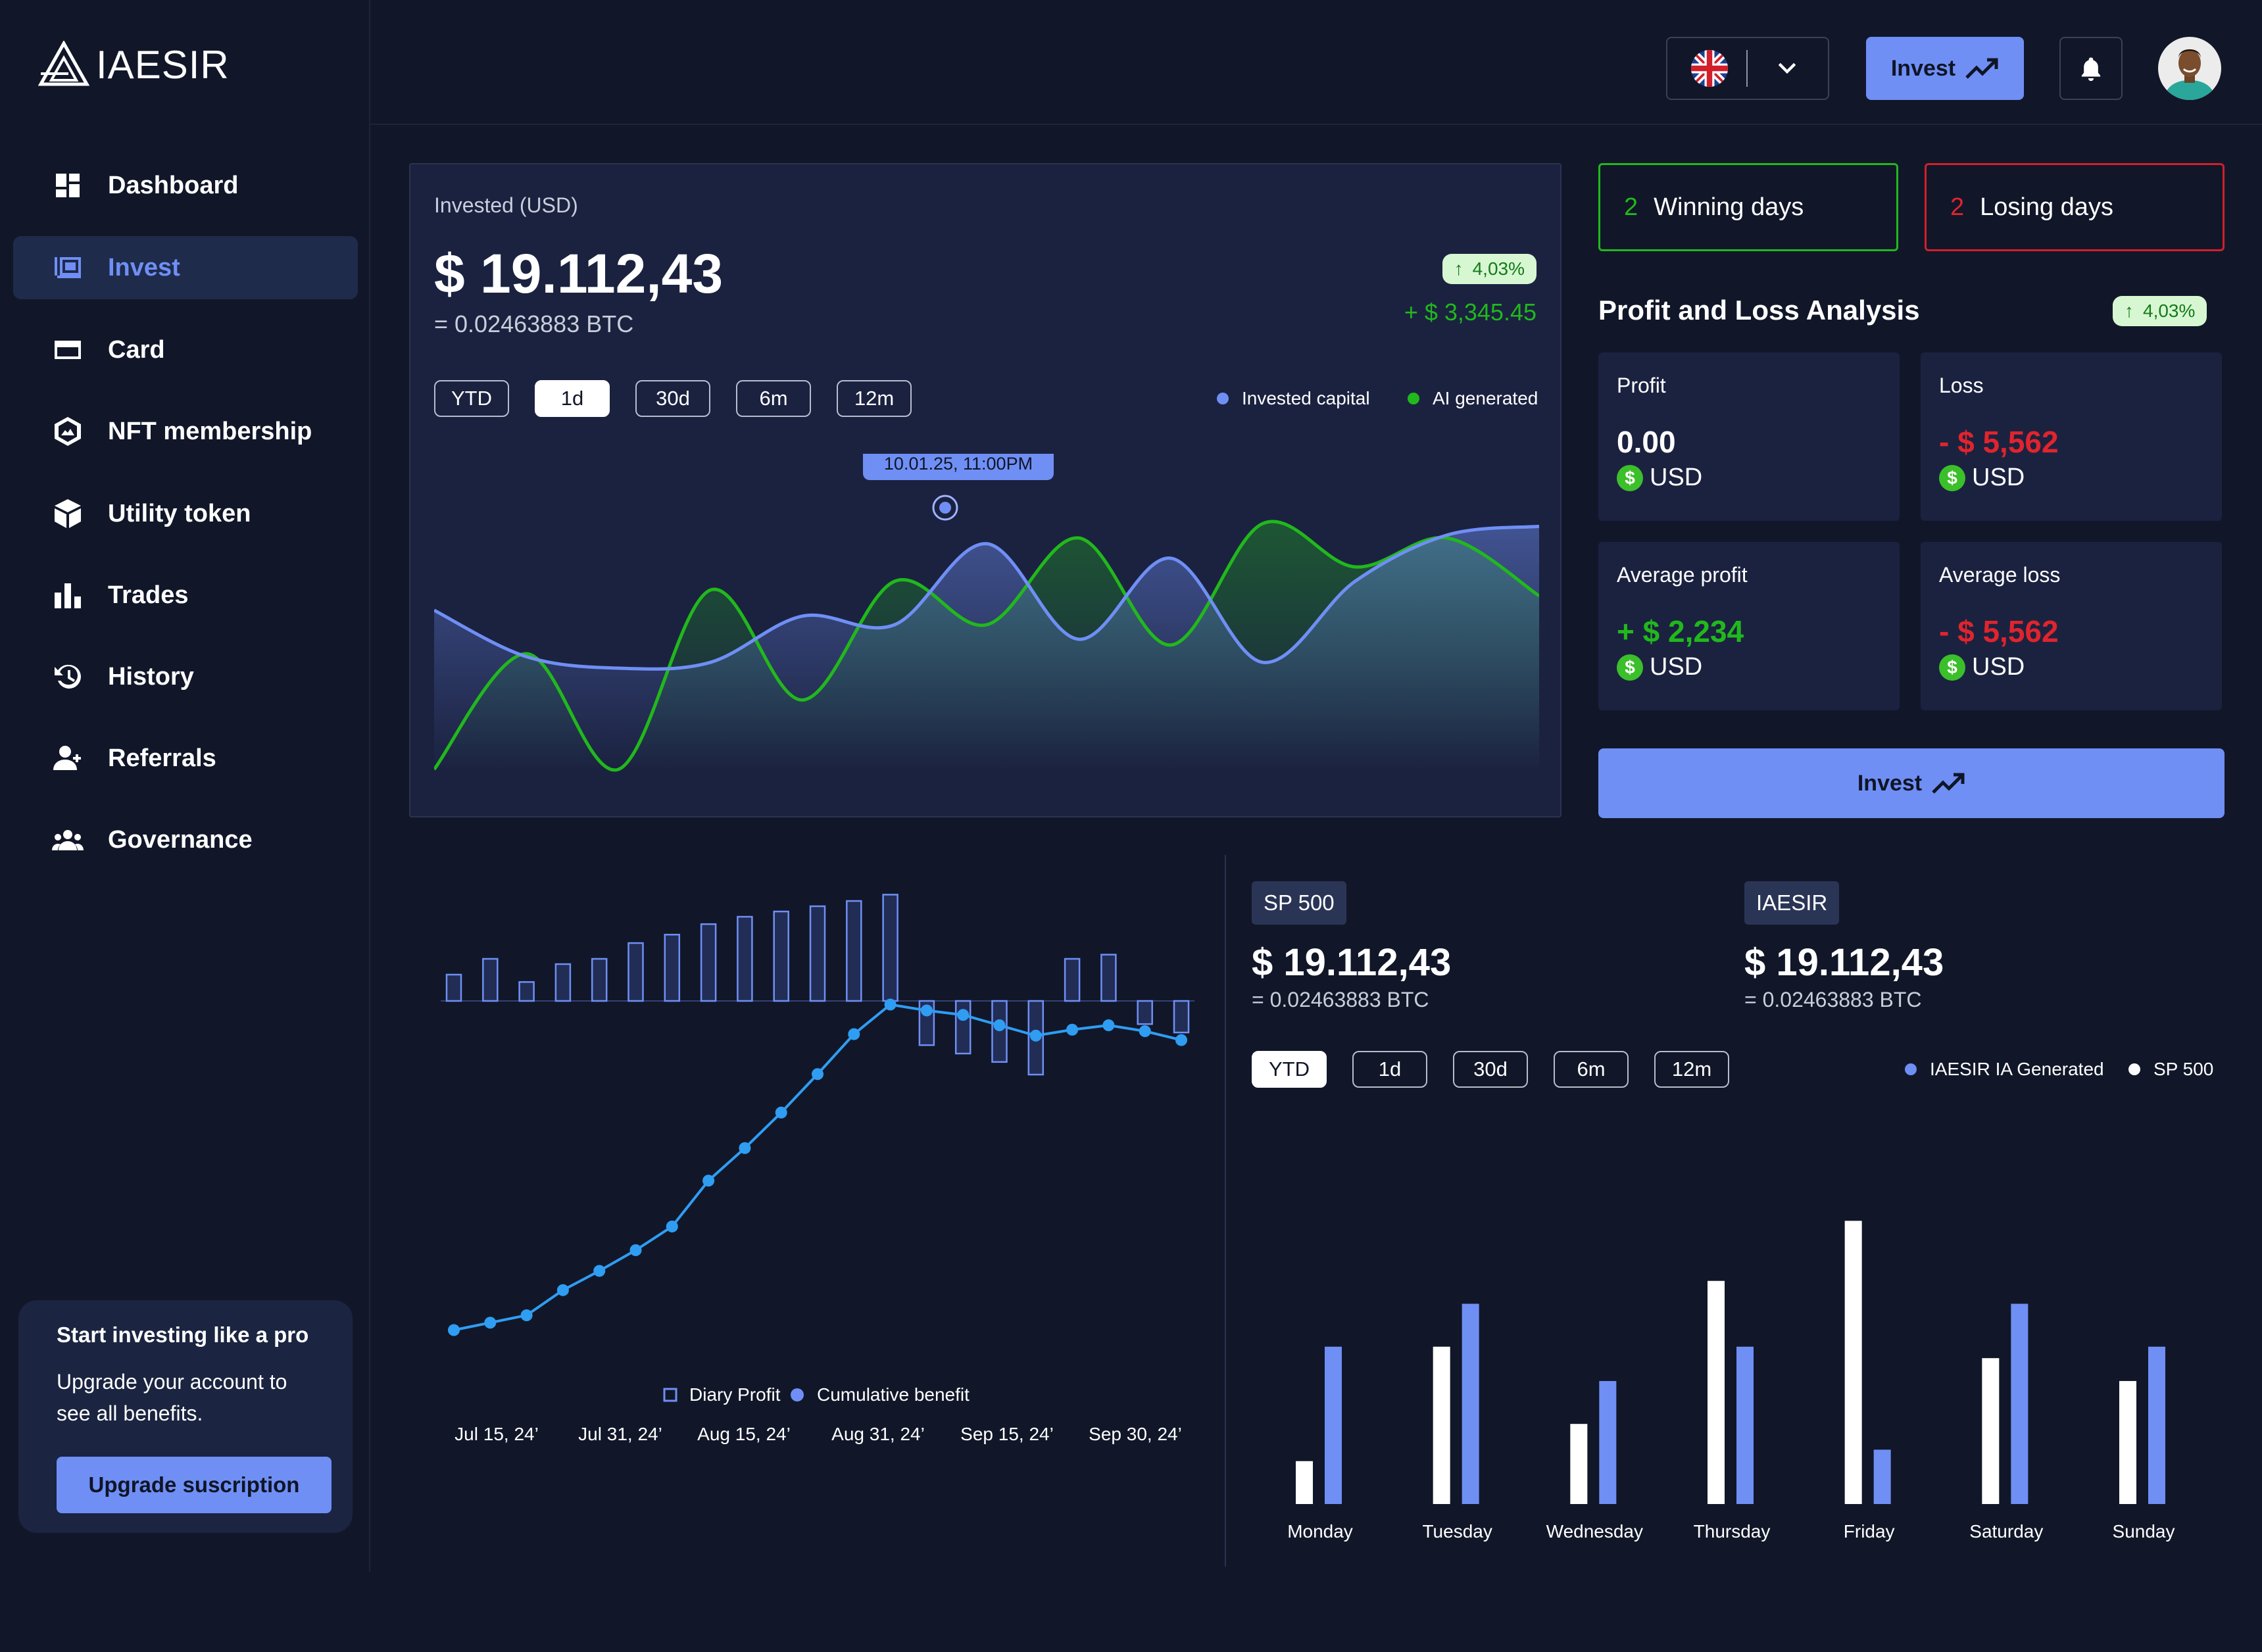 The image size is (2262, 1652). What do you see at coordinates (186, 839) in the screenshot?
I see `sidebar-item-governance: Governance` at bounding box center [186, 839].